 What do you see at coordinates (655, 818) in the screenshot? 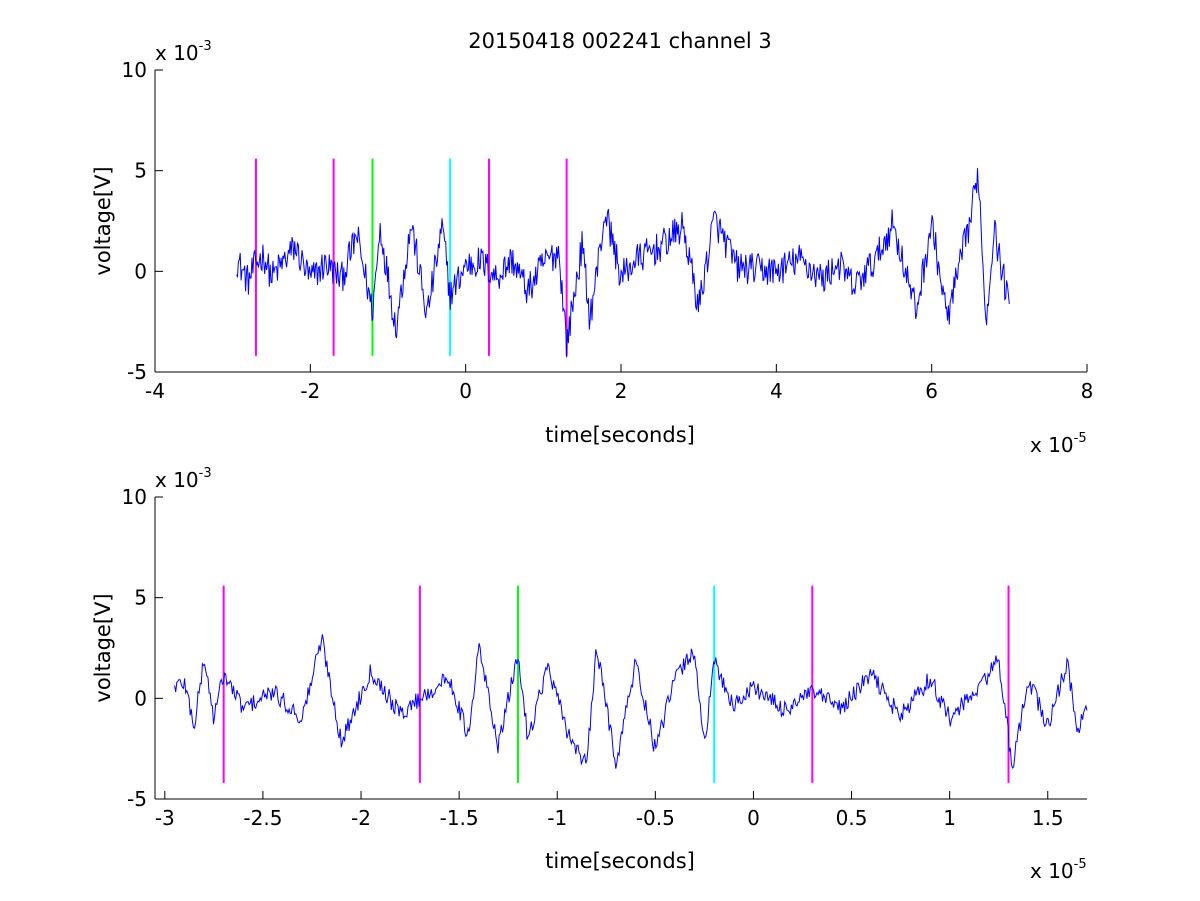
I see `x-tick-label: -0.5` at bounding box center [655, 818].